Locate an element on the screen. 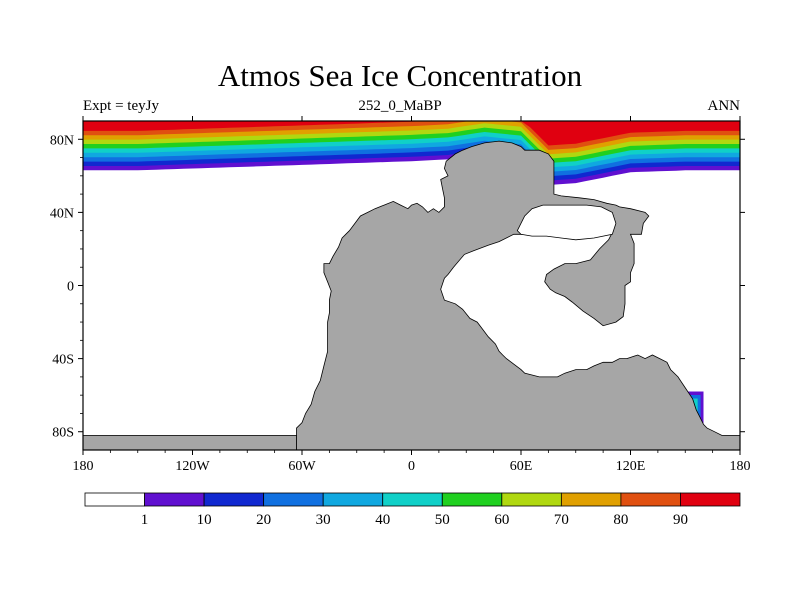 The height and width of the screenshot is (600, 800). time-label: 252_0_MaBP is located at coordinates (400, 106).